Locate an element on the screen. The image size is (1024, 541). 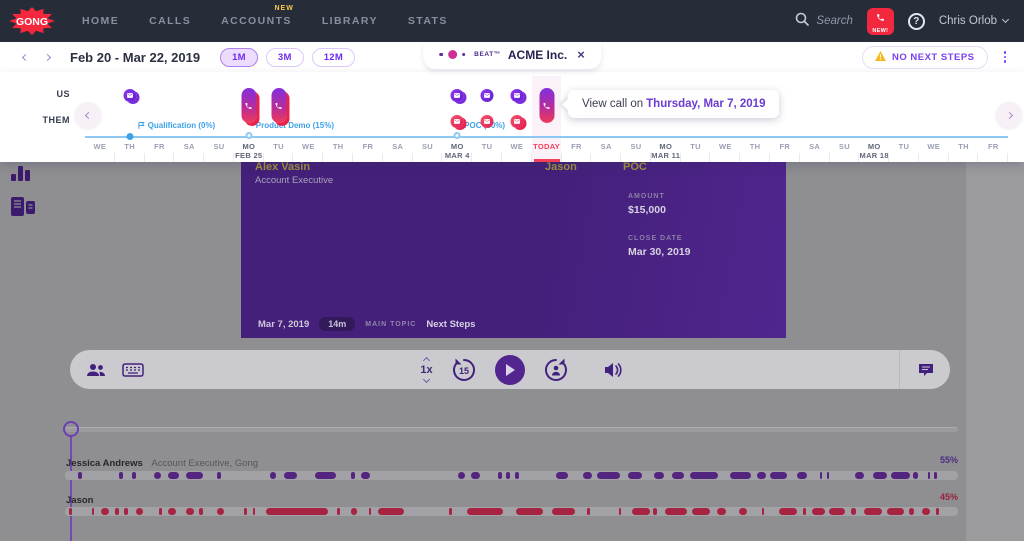
nav-item-accounts: NEW ACCOUNTS is located at coordinates (257, 16).